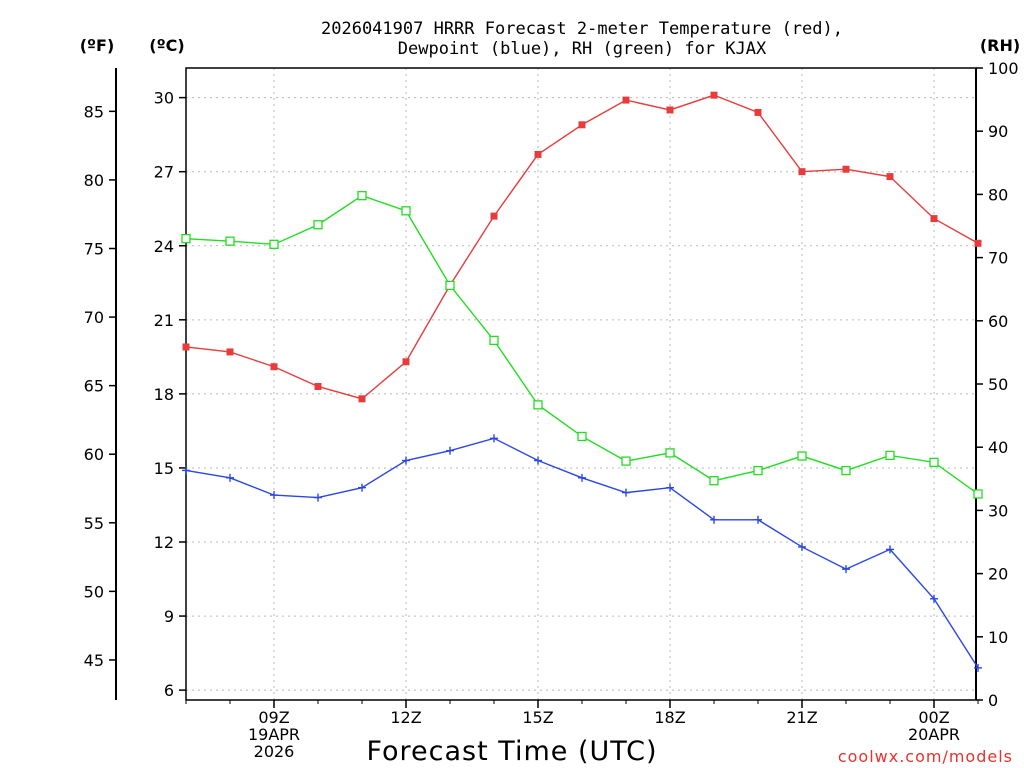  I want to click on rh-tick-label: 50, so click(998, 384).